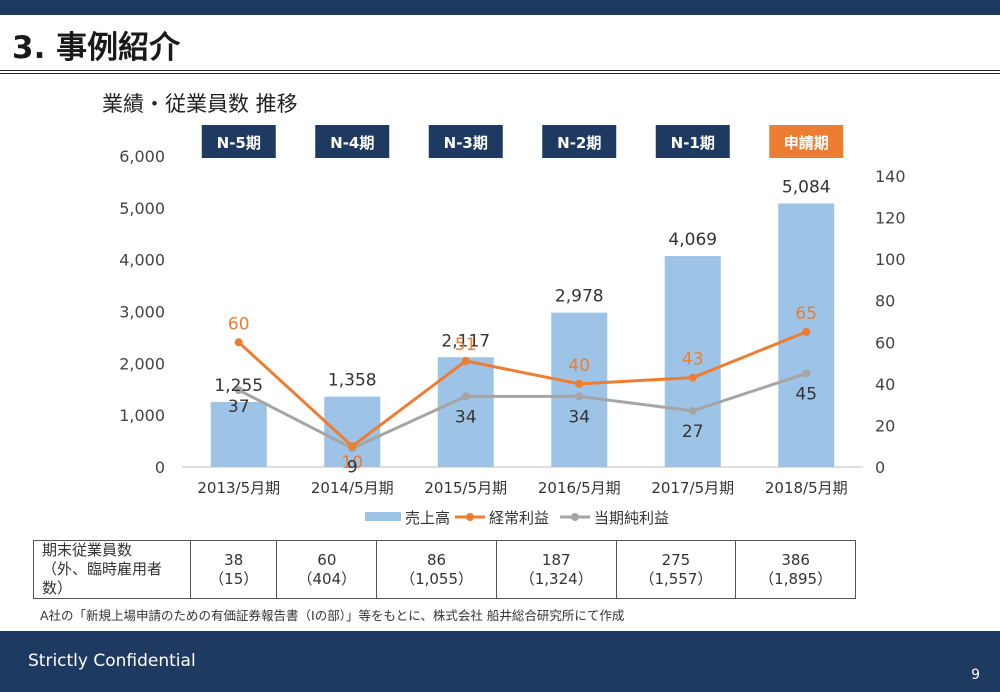 The width and height of the screenshot is (1000, 692). Describe the element at coordinates (427, 518) in the screenshot. I see `legend-label-sales: 売上高` at that location.